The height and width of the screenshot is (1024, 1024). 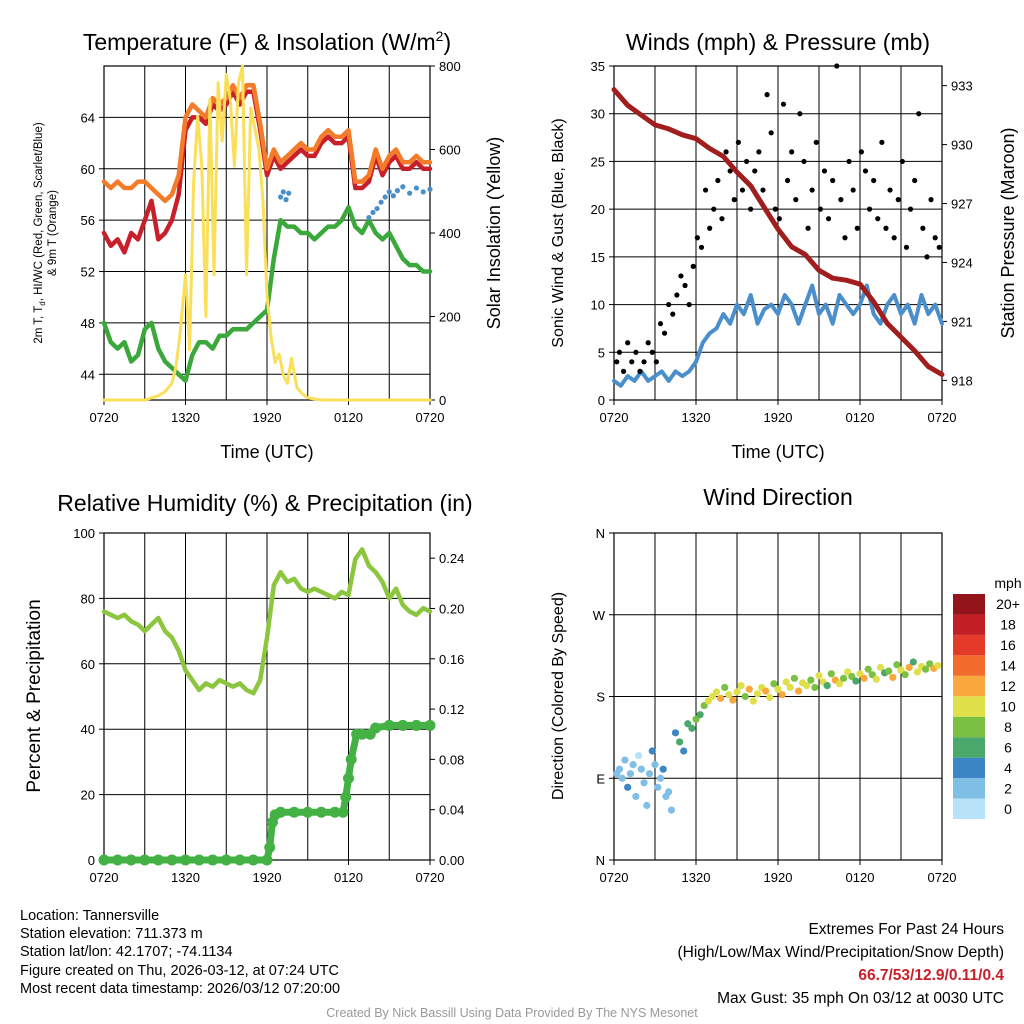 I want to click on panel2-ylabel: Sonic Wind & Gust (Blue, Black), so click(x=558, y=232).